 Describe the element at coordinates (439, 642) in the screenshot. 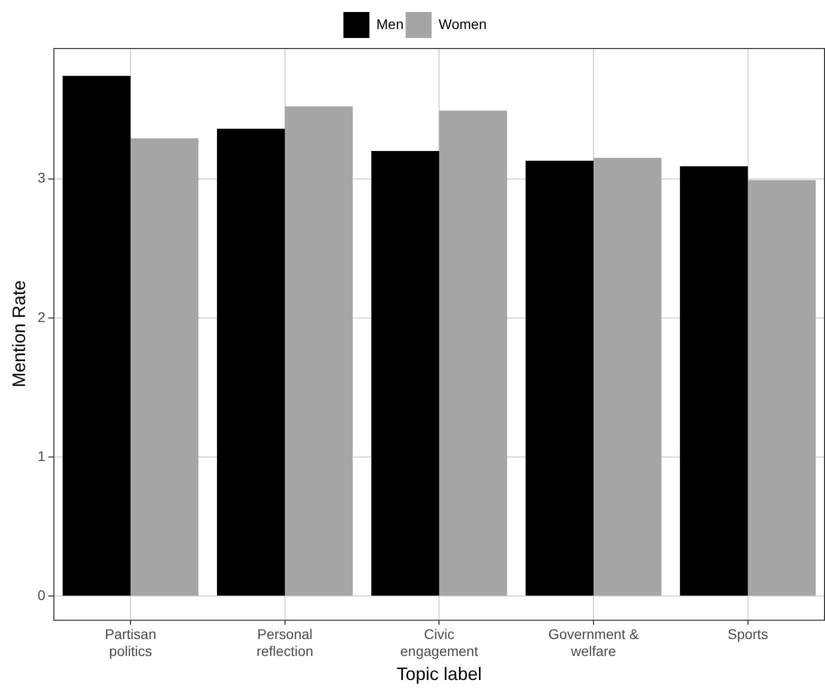

I see `x-tick-label: Civic engagement` at that location.